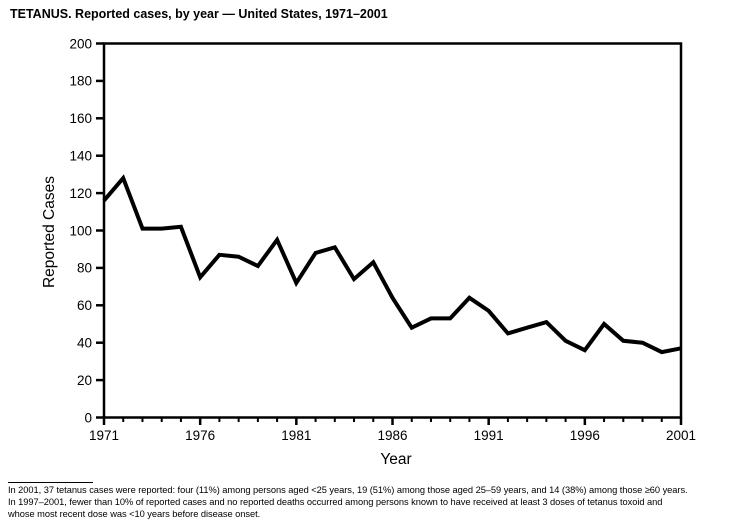 The height and width of the screenshot is (530, 755). Describe the element at coordinates (84, 305) in the screenshot. I see `y-tick-label: 60` at that location.